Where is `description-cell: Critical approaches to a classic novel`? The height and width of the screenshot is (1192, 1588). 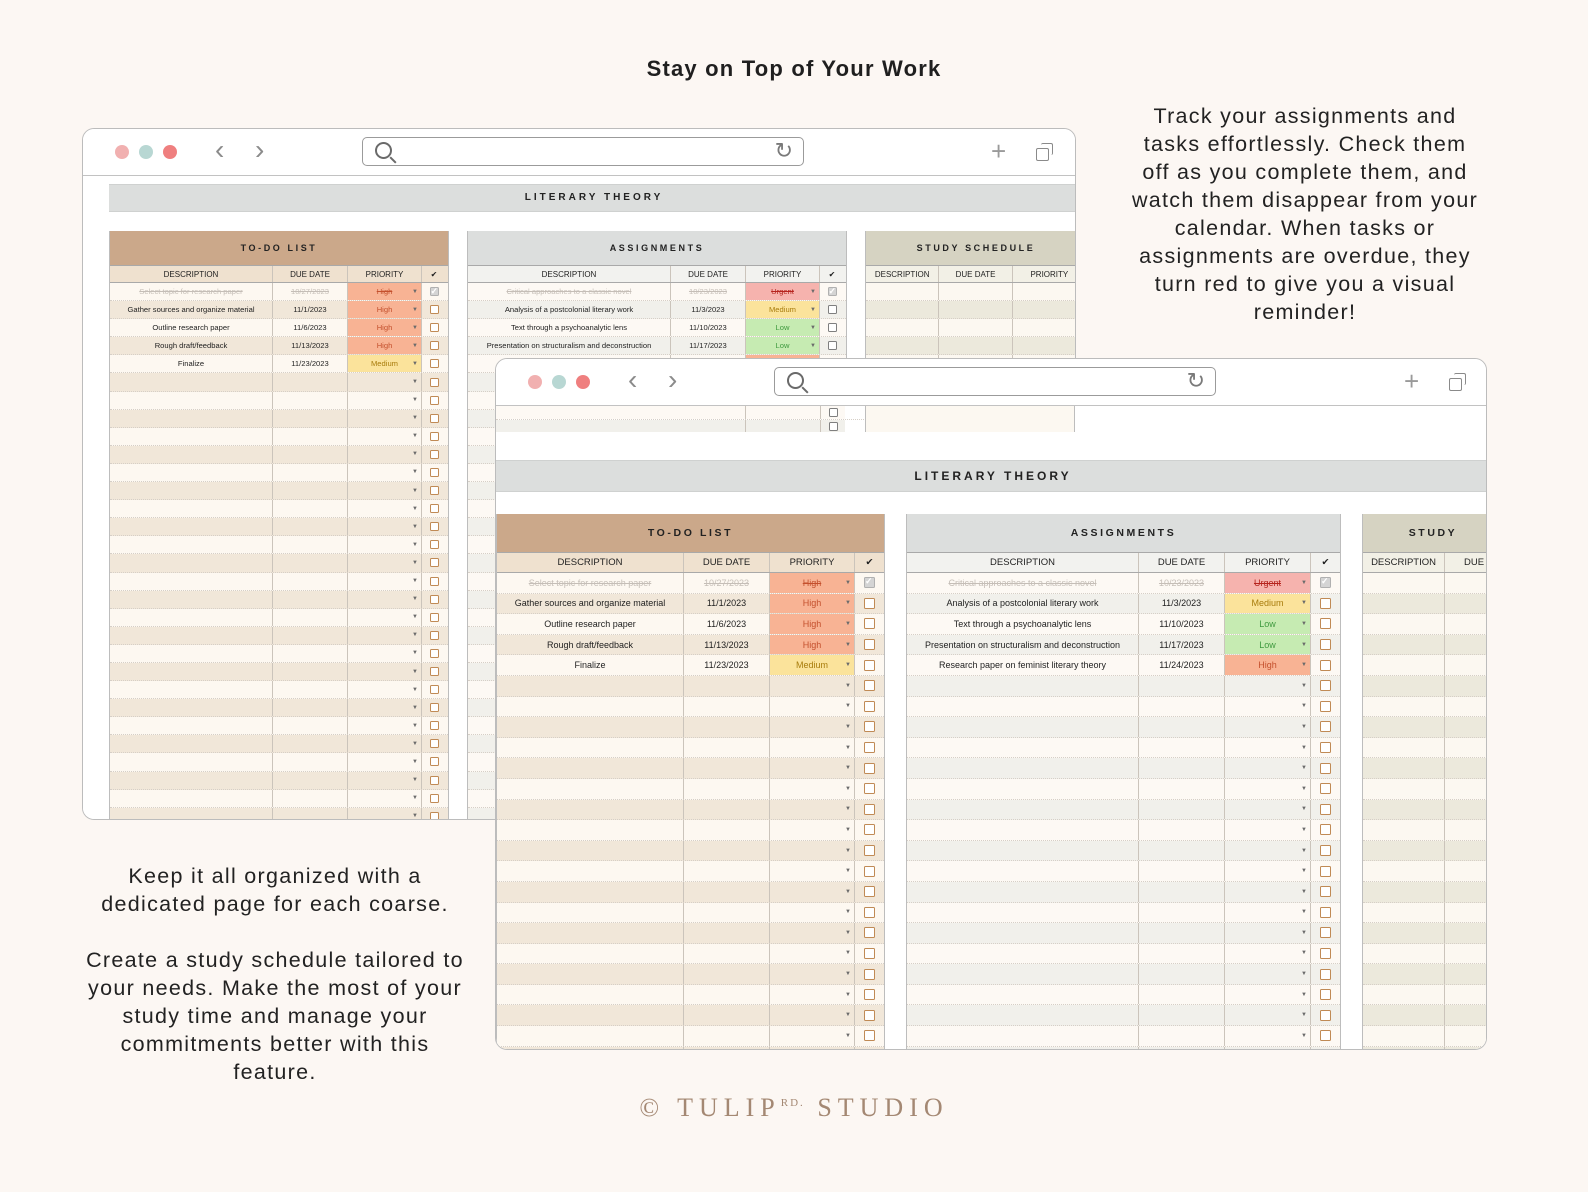
description-cell: Critical approaches to a classic novel is located at coordinates (1023, 583).